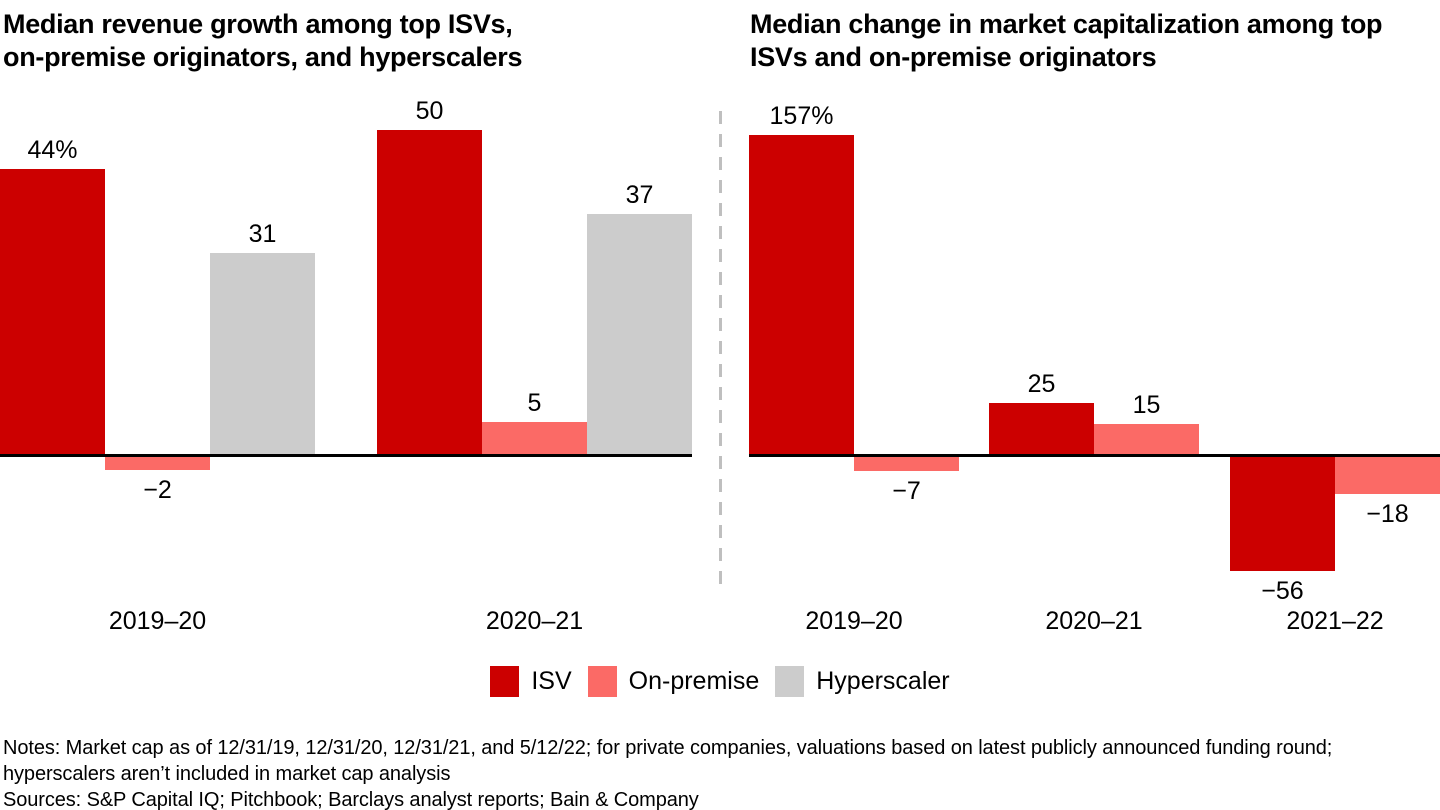 The height and width of the screenshot is (810, 1440). I want to click on legend-swatch-isv, so click(505, 681).